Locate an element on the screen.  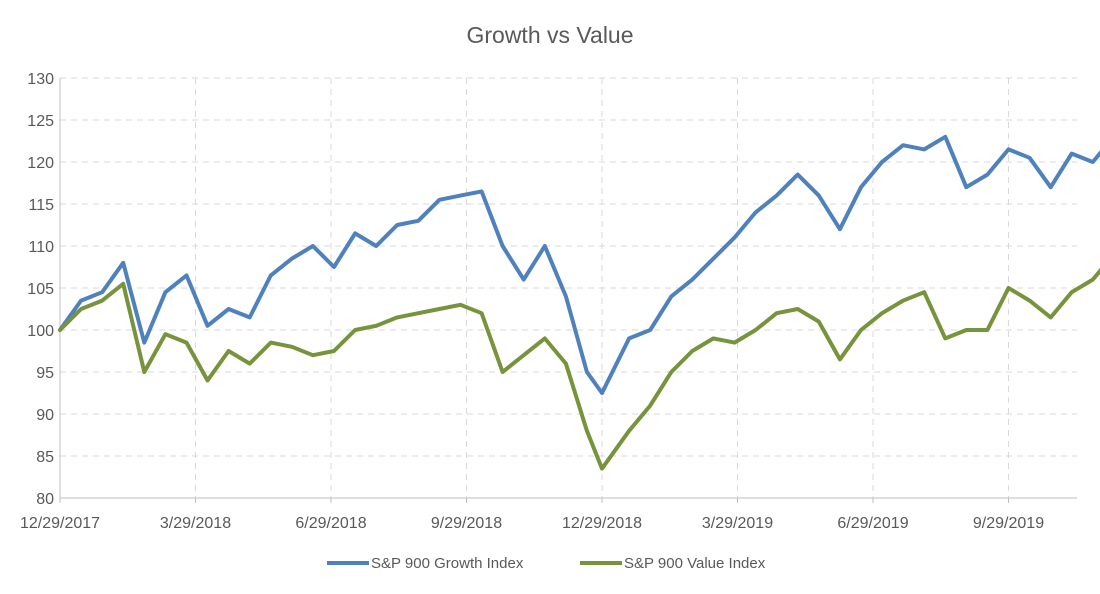
x-tick-label: 3/29/2018 is located at coordinates (195, 523).